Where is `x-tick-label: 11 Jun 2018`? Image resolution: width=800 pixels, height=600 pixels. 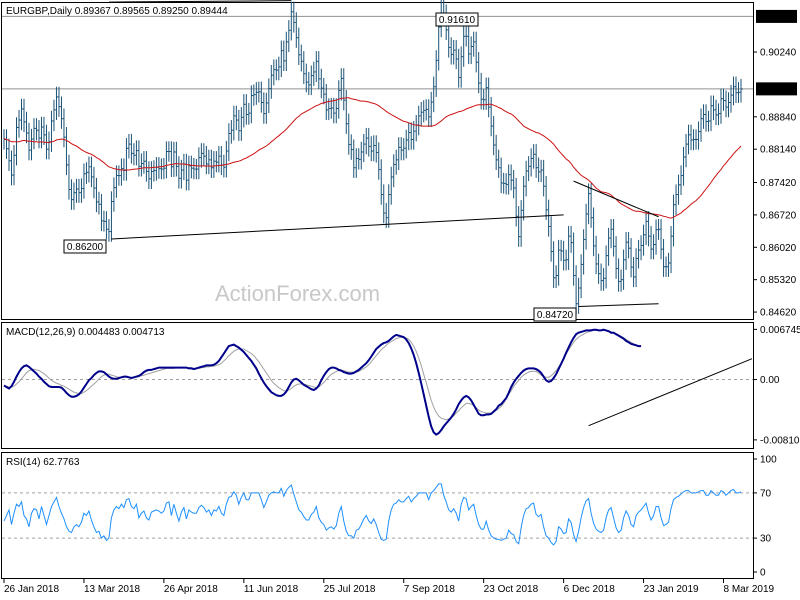 x-tick-label: 11 Jun 2018 is located at coordinates (271, 589).